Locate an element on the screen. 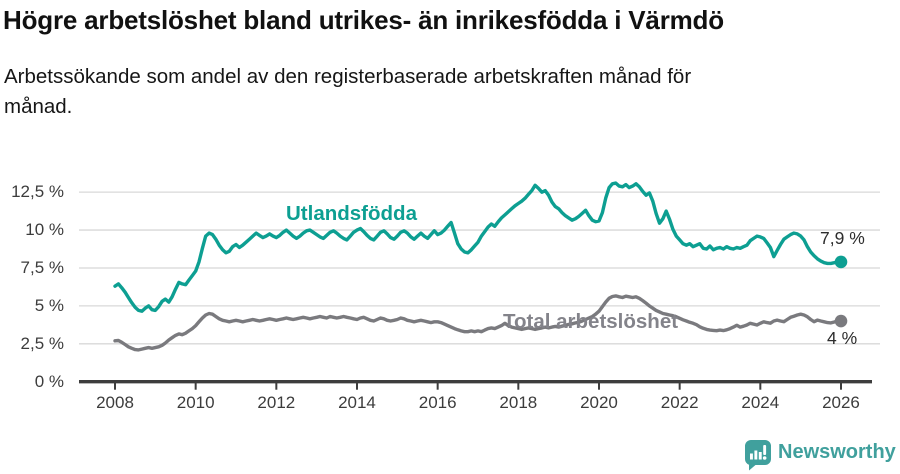 This screenshot has height=474, width=900. x-tick-label: 2018 is located at coordinates (518, 402).